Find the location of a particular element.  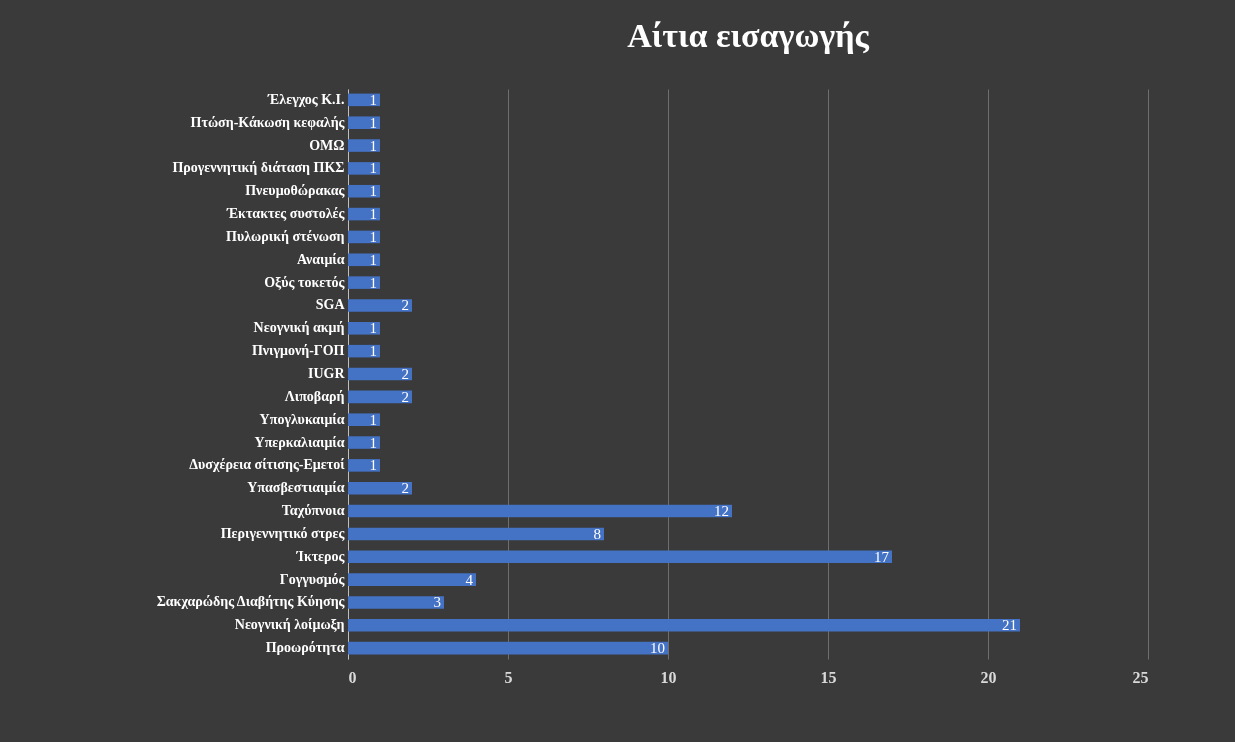

data-label: 17 is located at coordinates (882, 556).